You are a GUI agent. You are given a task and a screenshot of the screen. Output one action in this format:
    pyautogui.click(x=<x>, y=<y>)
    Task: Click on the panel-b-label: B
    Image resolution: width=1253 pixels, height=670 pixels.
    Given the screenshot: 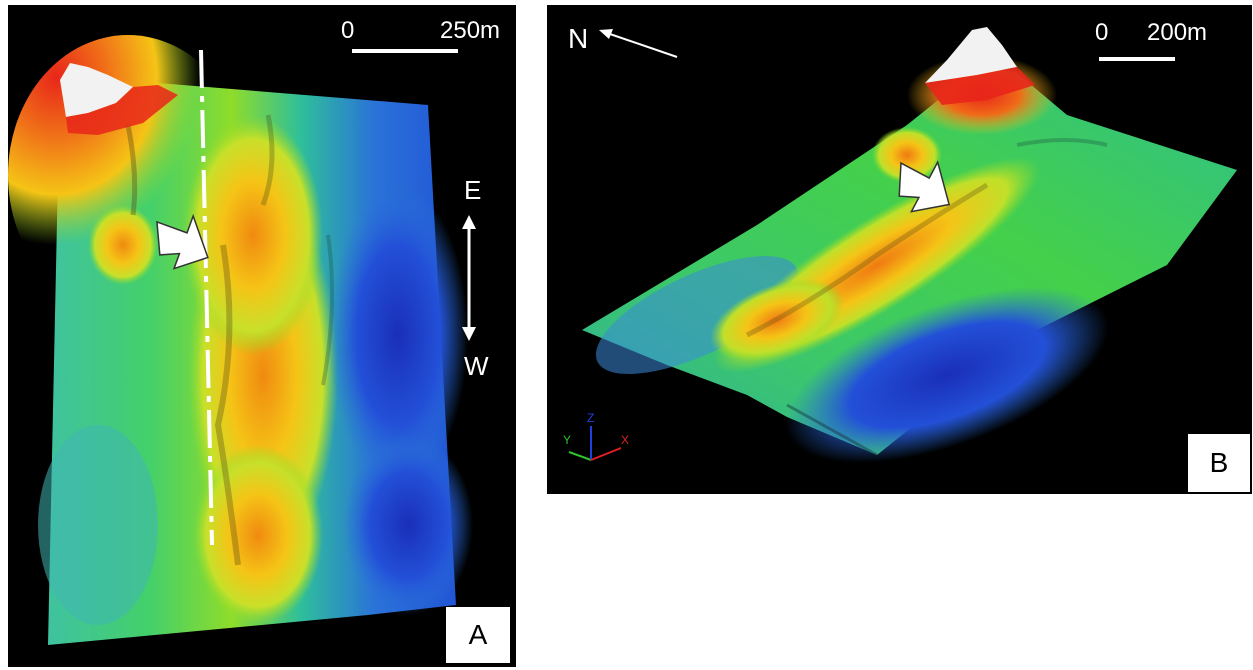 What is the action you would take?
    pyautogui.click(x=1219, y=463)
    